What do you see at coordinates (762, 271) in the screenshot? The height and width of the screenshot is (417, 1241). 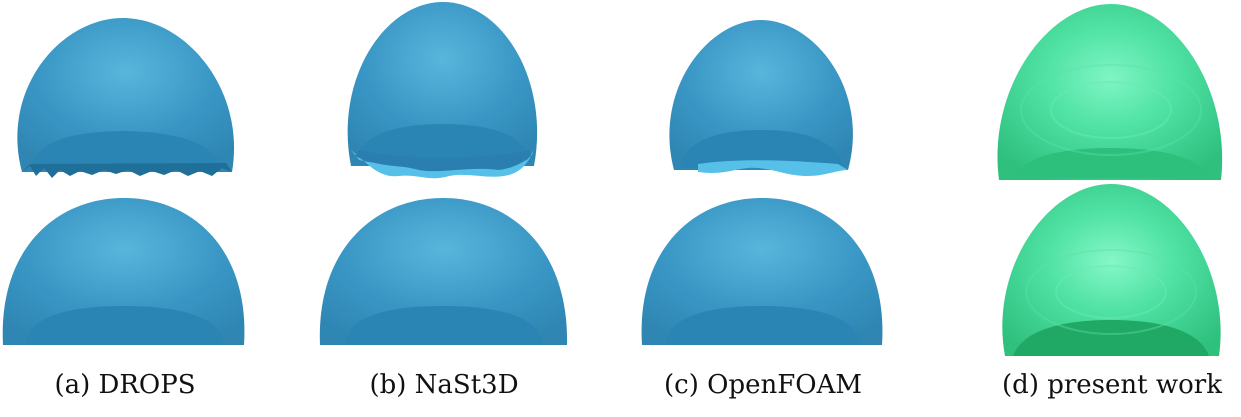 I see `drop-bottom-openfoam` at bounding box center [762, 271].